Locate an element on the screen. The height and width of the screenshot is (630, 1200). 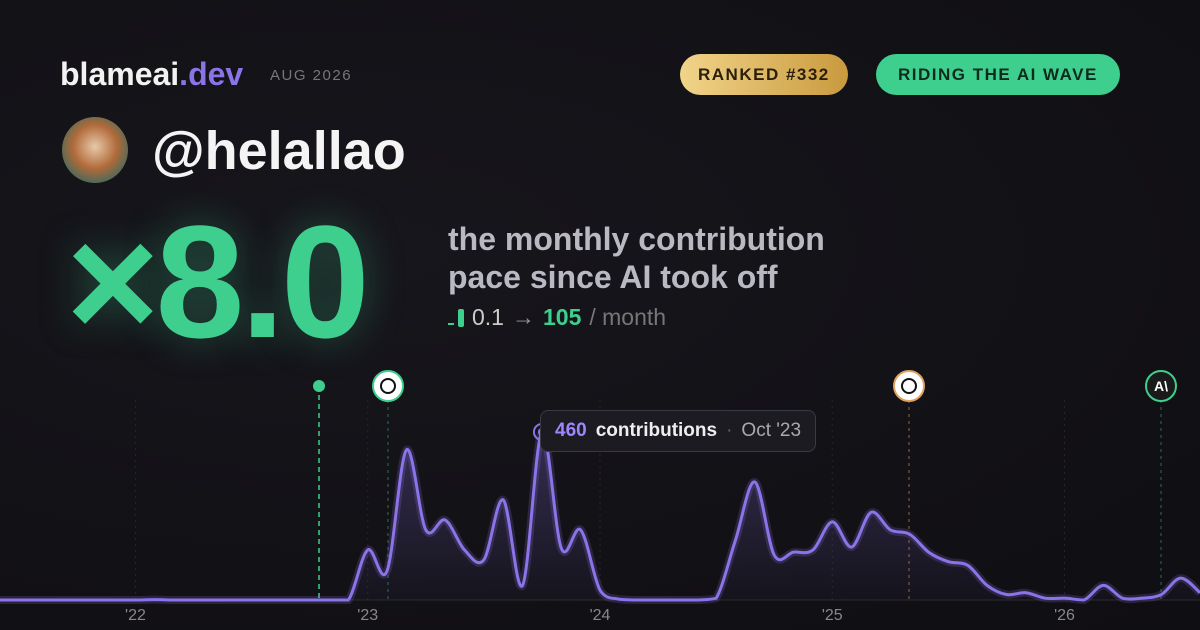
arrow: → is located at coordinates (523, 317).